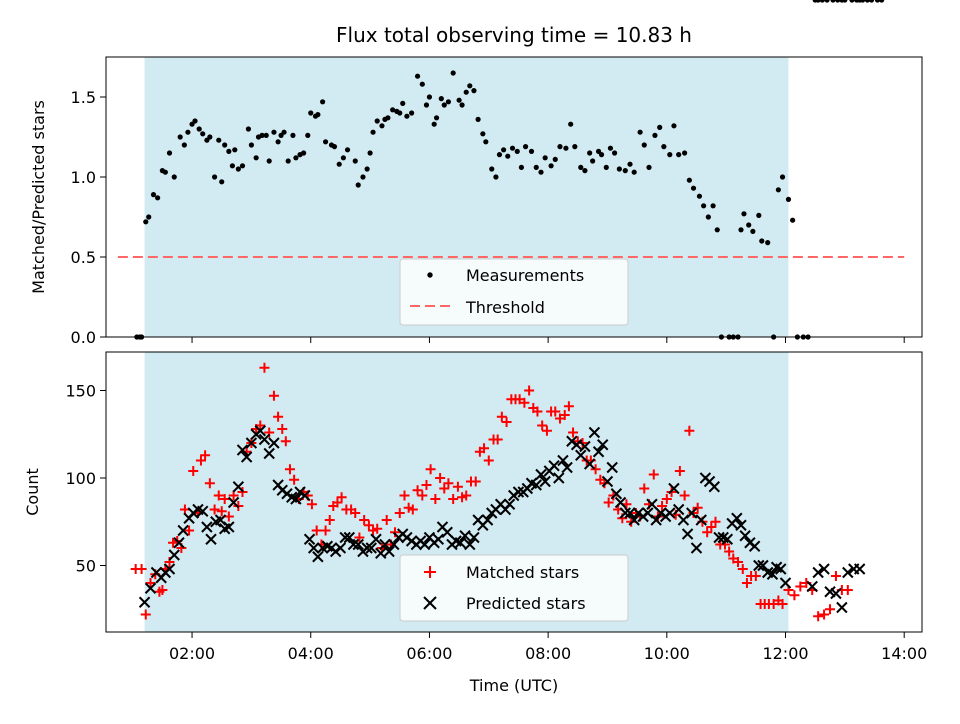  What do you see at coordinates (667, 653) in the screenshot?
I see `bottom-x-tick-label: 10:00` at bounding box center [667, 653].